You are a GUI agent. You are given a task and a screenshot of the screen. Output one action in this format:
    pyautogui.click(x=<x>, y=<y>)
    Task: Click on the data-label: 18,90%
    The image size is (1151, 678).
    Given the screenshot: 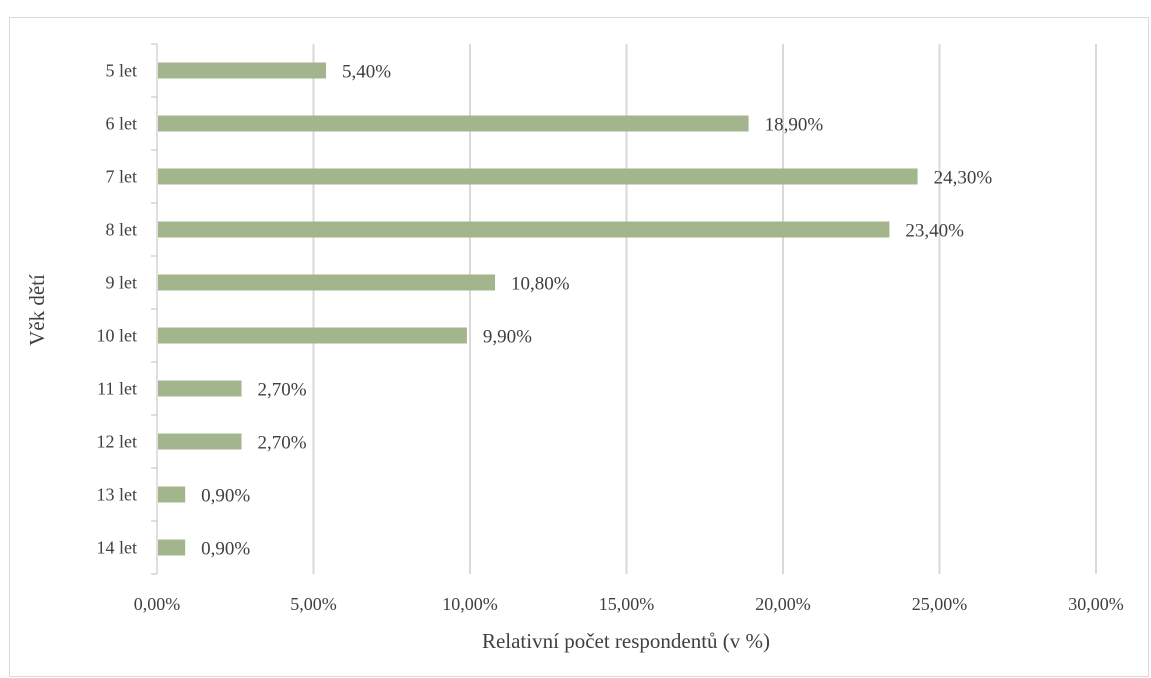 What is the action you would take?
    pyautogui.click(x=794, y=125)
    